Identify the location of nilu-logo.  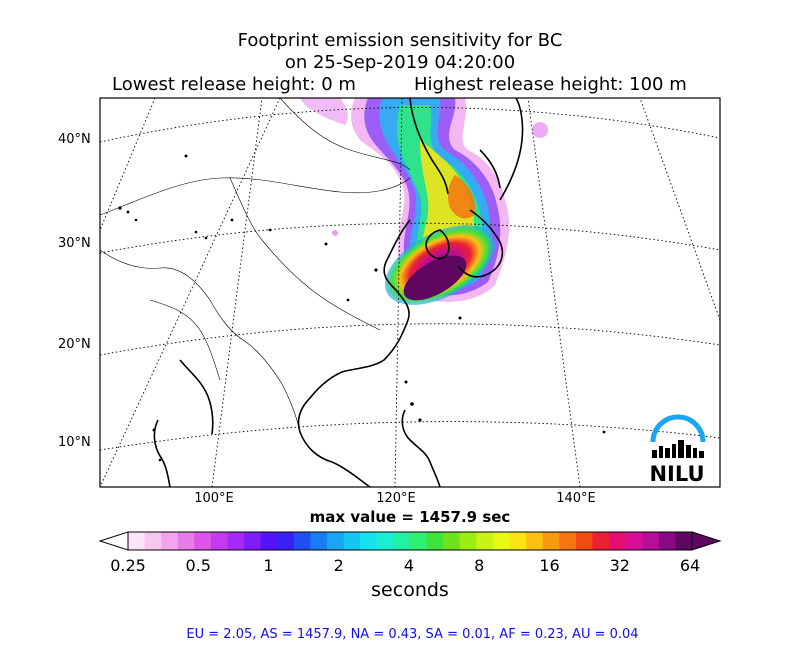
(678, 436).